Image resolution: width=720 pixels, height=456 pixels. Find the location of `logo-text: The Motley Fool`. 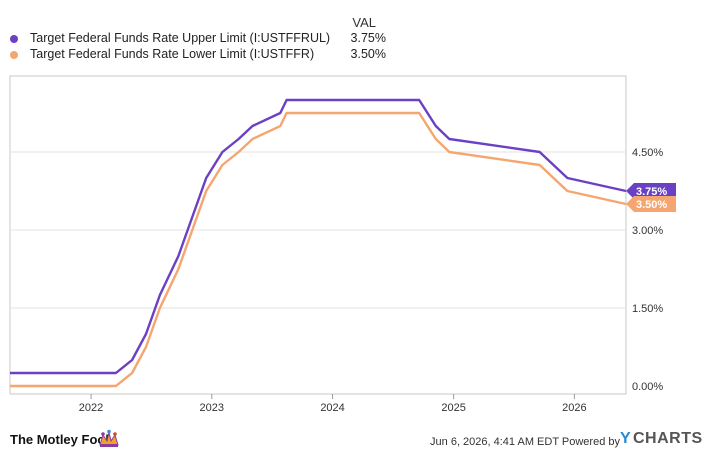

logo-text: The Motley Fool is located at coordinates (59, 439).